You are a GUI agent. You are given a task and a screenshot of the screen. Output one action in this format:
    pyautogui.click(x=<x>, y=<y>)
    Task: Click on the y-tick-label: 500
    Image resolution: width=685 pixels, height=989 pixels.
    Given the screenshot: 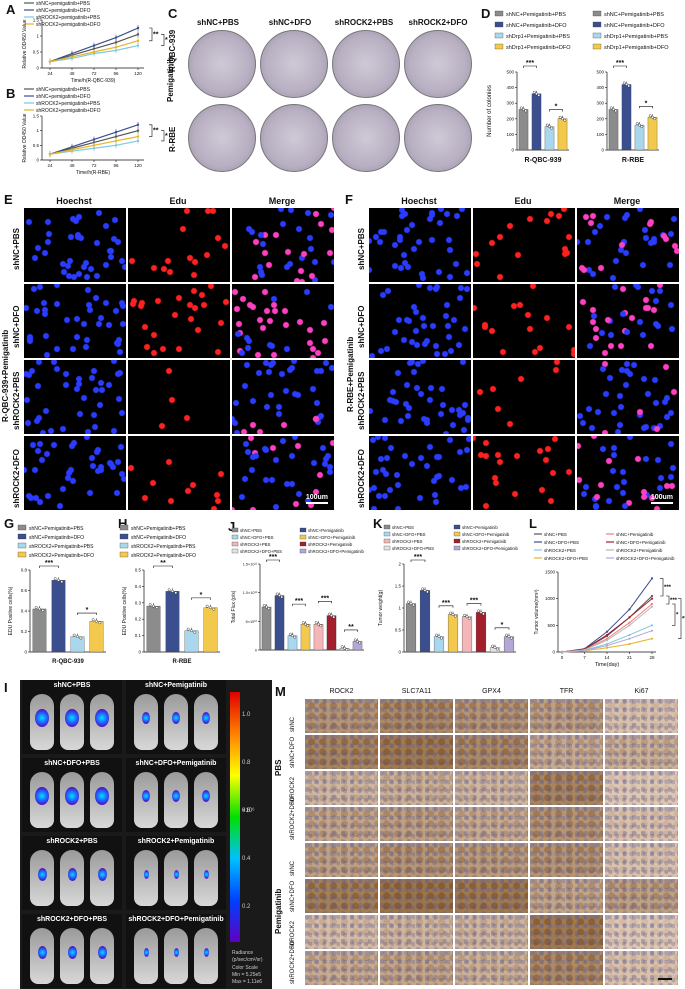 What is the action you would take?
    pyautogui.click(x=551, y=625)
    